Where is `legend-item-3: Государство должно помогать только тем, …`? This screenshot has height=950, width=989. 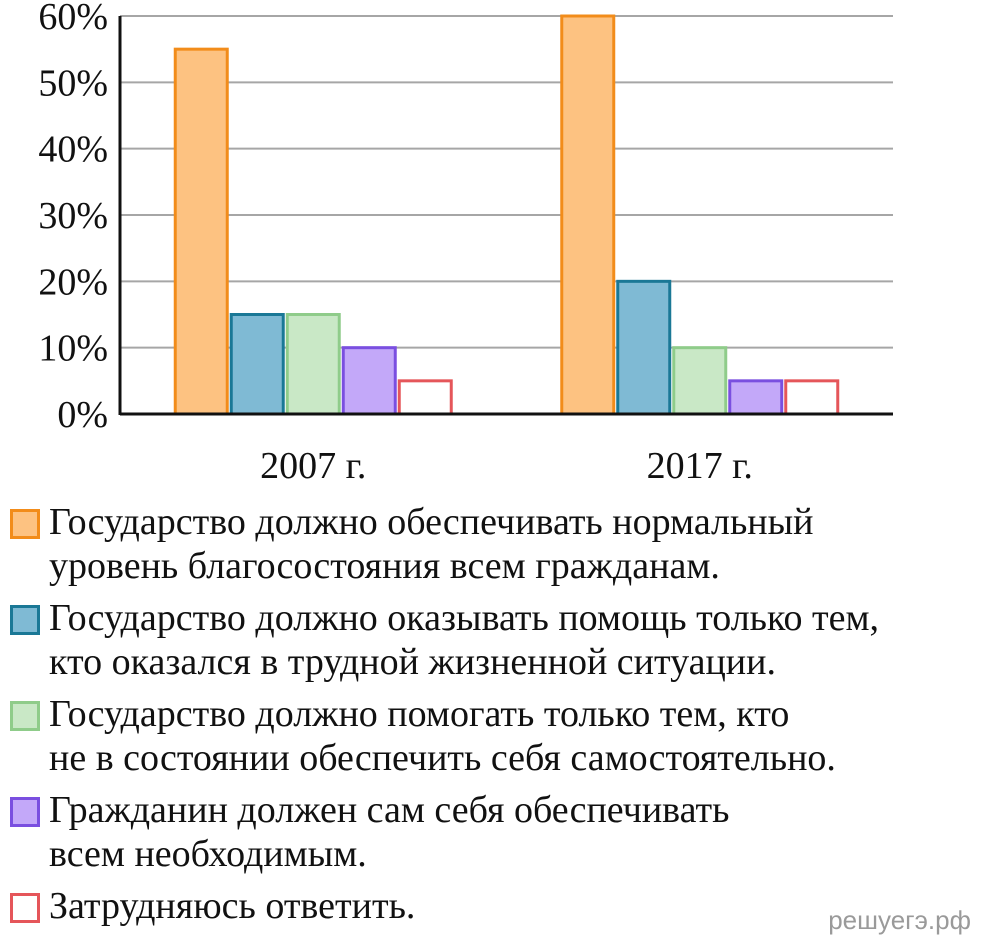
legend-item-3: Государство должно помогать только тем, … is located at coordinates (497, 736).